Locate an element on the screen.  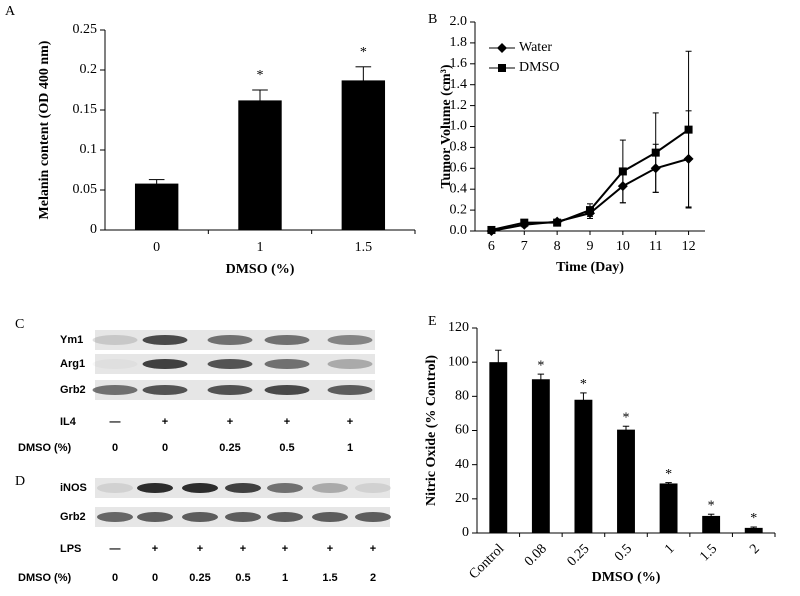
panel-label: E is located at coordinates (432, 321).